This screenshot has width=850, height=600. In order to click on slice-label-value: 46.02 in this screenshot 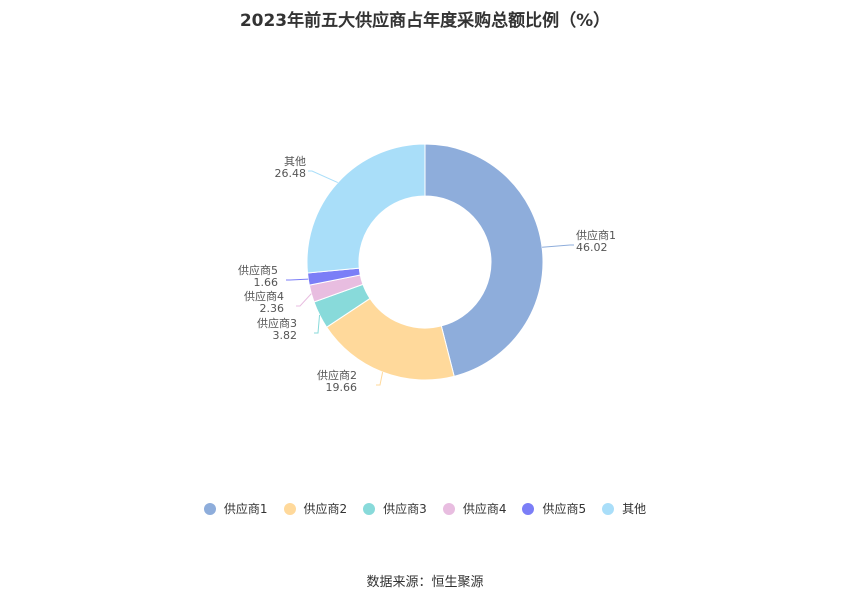, I will do `click(592, 247)`.